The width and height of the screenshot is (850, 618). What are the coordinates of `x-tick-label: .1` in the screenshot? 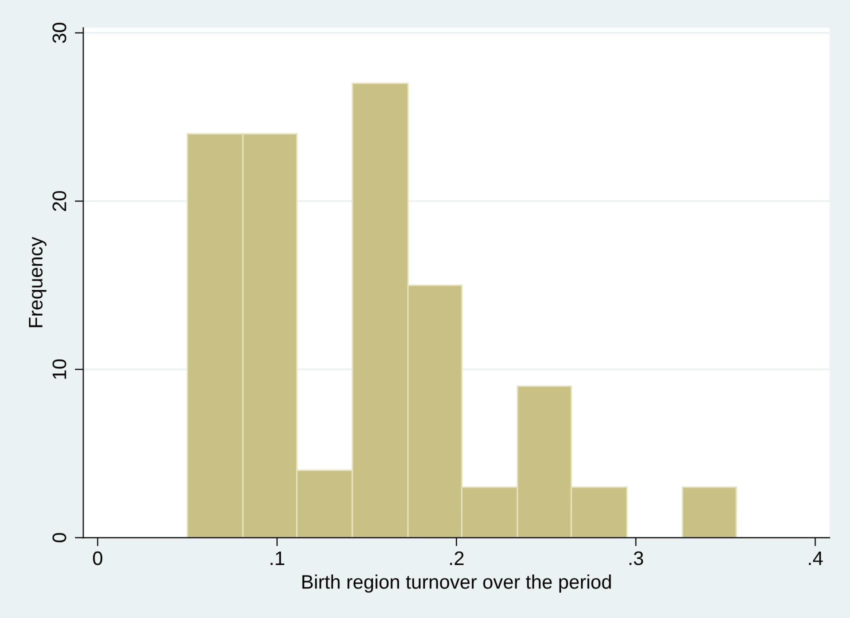 It's located at (277, 558).